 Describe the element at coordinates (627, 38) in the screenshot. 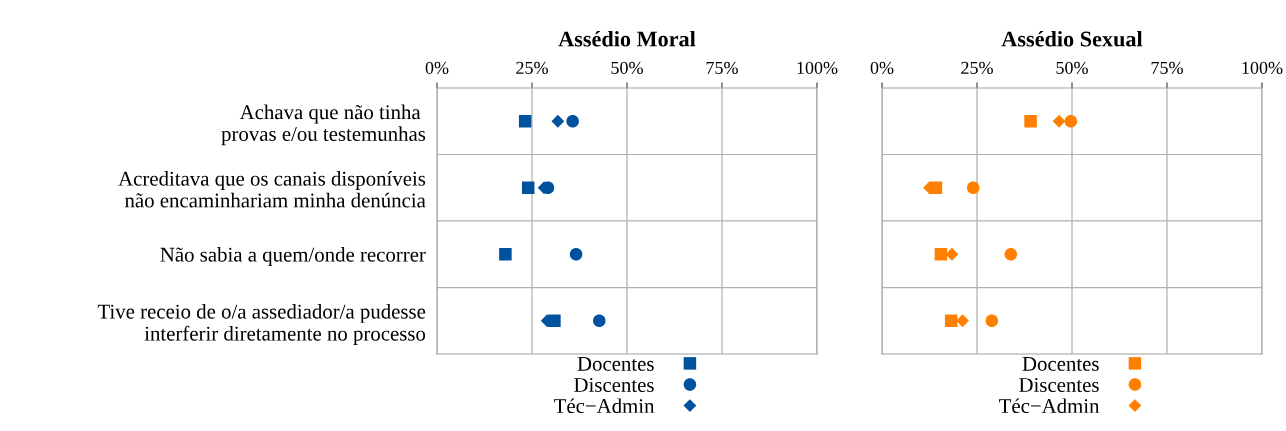

I see `chart-title: Assédio Moral` at that location.